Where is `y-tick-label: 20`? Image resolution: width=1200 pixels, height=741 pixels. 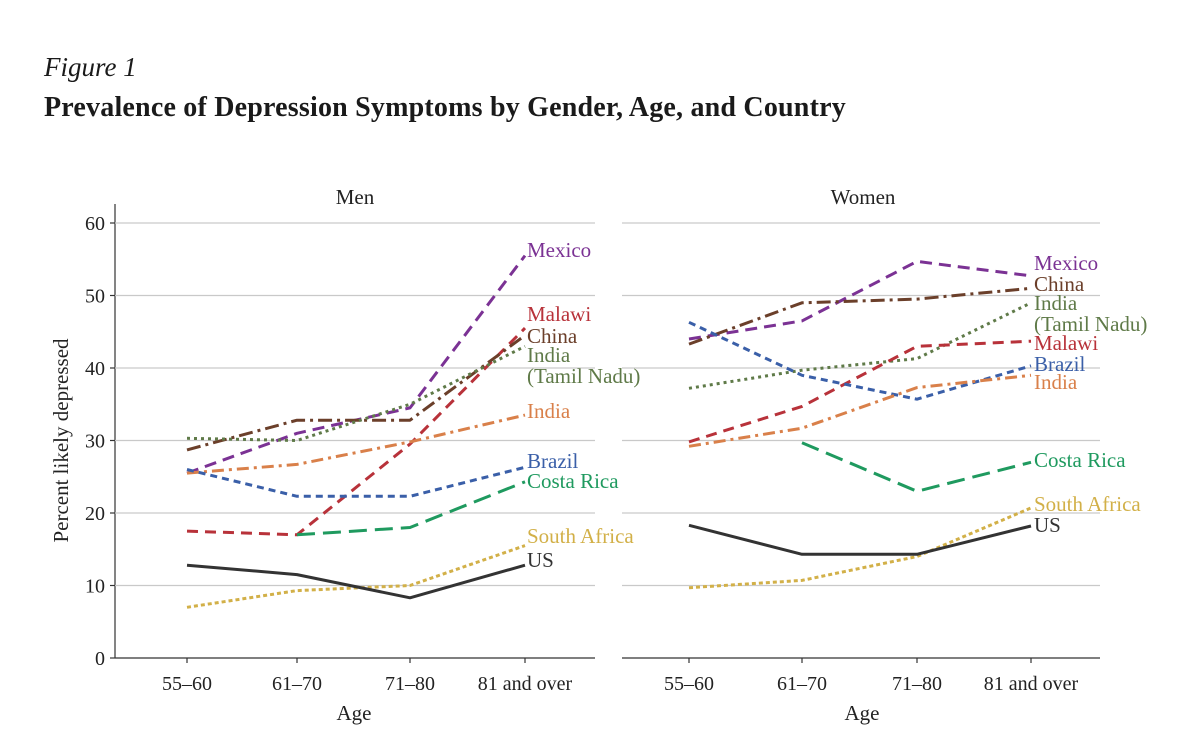
y-tick-label: 20 is located at coordinates (95, 514).